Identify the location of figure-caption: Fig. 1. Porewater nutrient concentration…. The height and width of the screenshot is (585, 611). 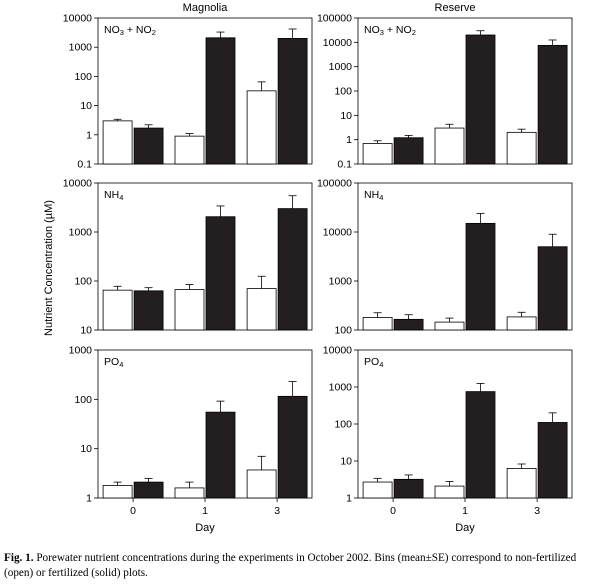
(305, 566).